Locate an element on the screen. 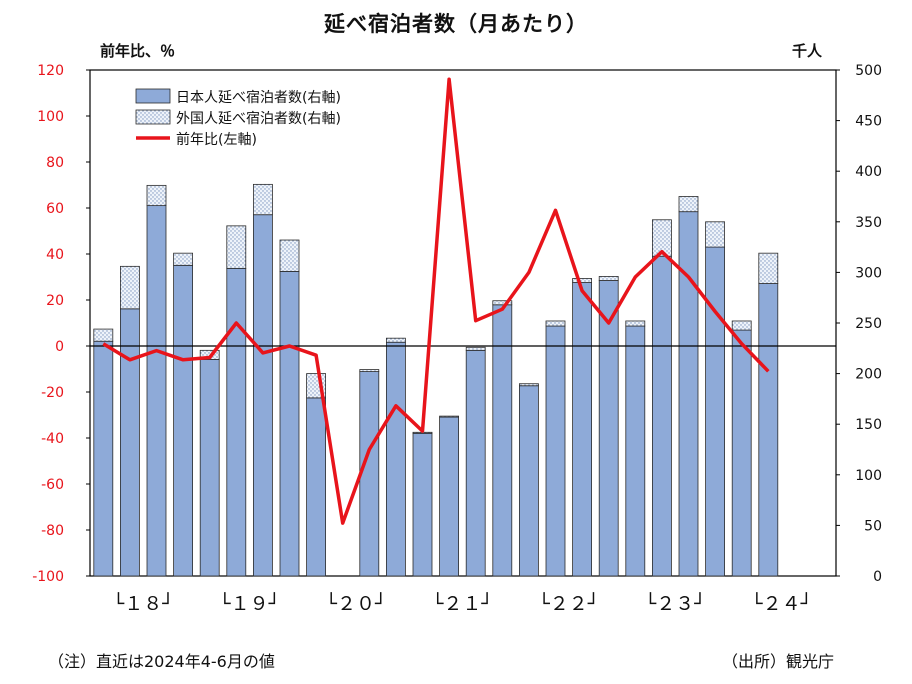 The width and height of the screenshot is (912, 684). legend-label: 日本人延べ宿泊者数(右軸) is located at coordinates (258, 97).